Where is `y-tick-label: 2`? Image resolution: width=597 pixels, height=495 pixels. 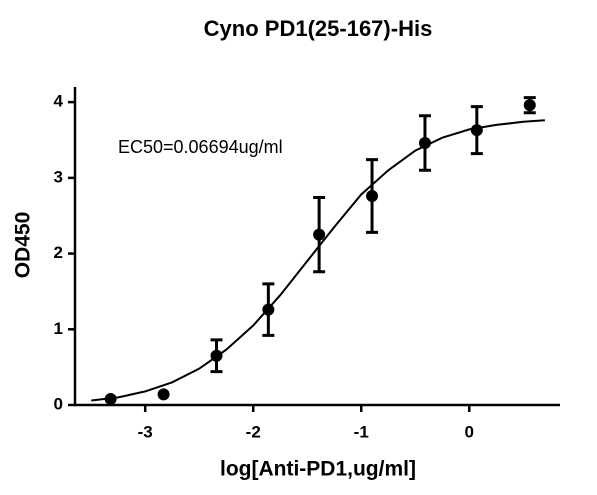
y-tick-label: 2 is located at coordinates (58, 252).